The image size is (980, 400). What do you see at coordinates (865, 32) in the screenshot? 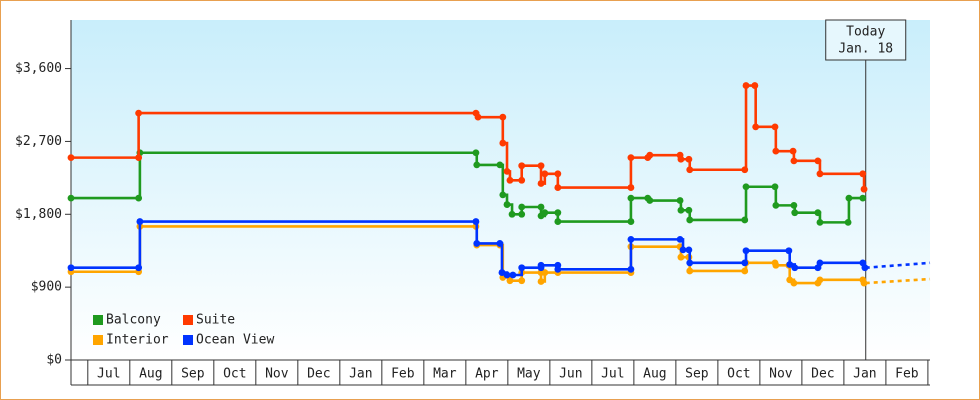
I see `today-label: Today` at bounding box center [865, 32].